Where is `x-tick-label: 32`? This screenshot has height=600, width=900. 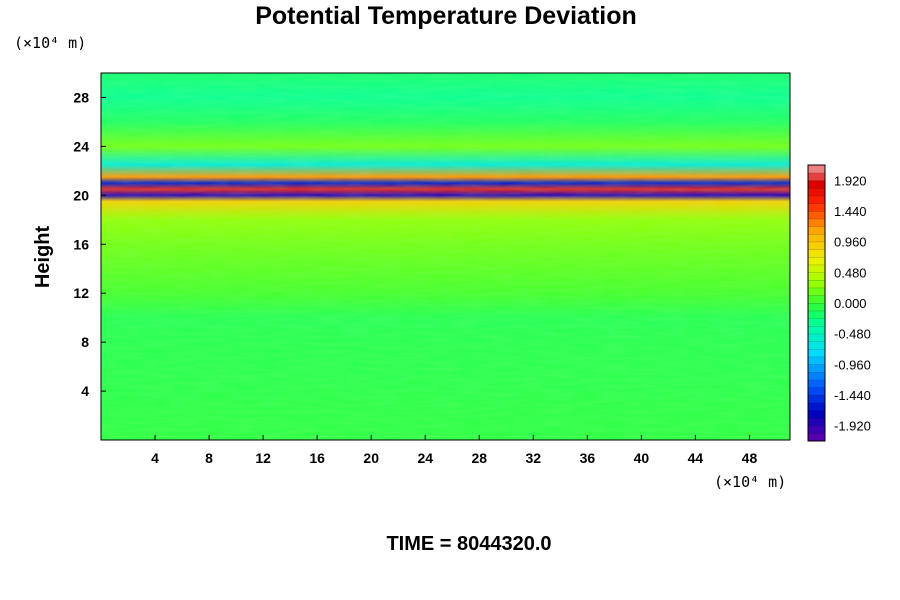 x-tick-label: 32 is located at coordinates (534, 458).